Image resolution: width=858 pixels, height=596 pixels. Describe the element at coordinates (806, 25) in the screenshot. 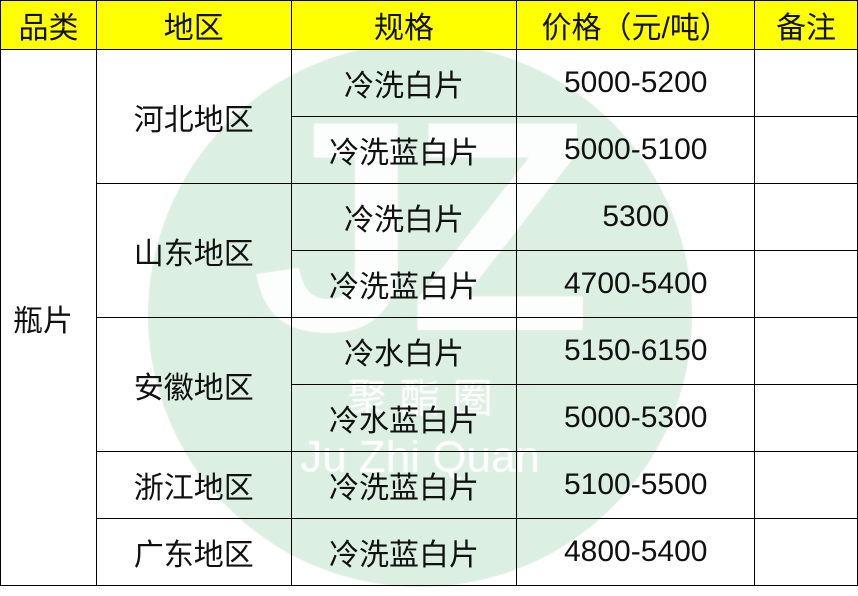

I see `column-header: 备注` at that location.